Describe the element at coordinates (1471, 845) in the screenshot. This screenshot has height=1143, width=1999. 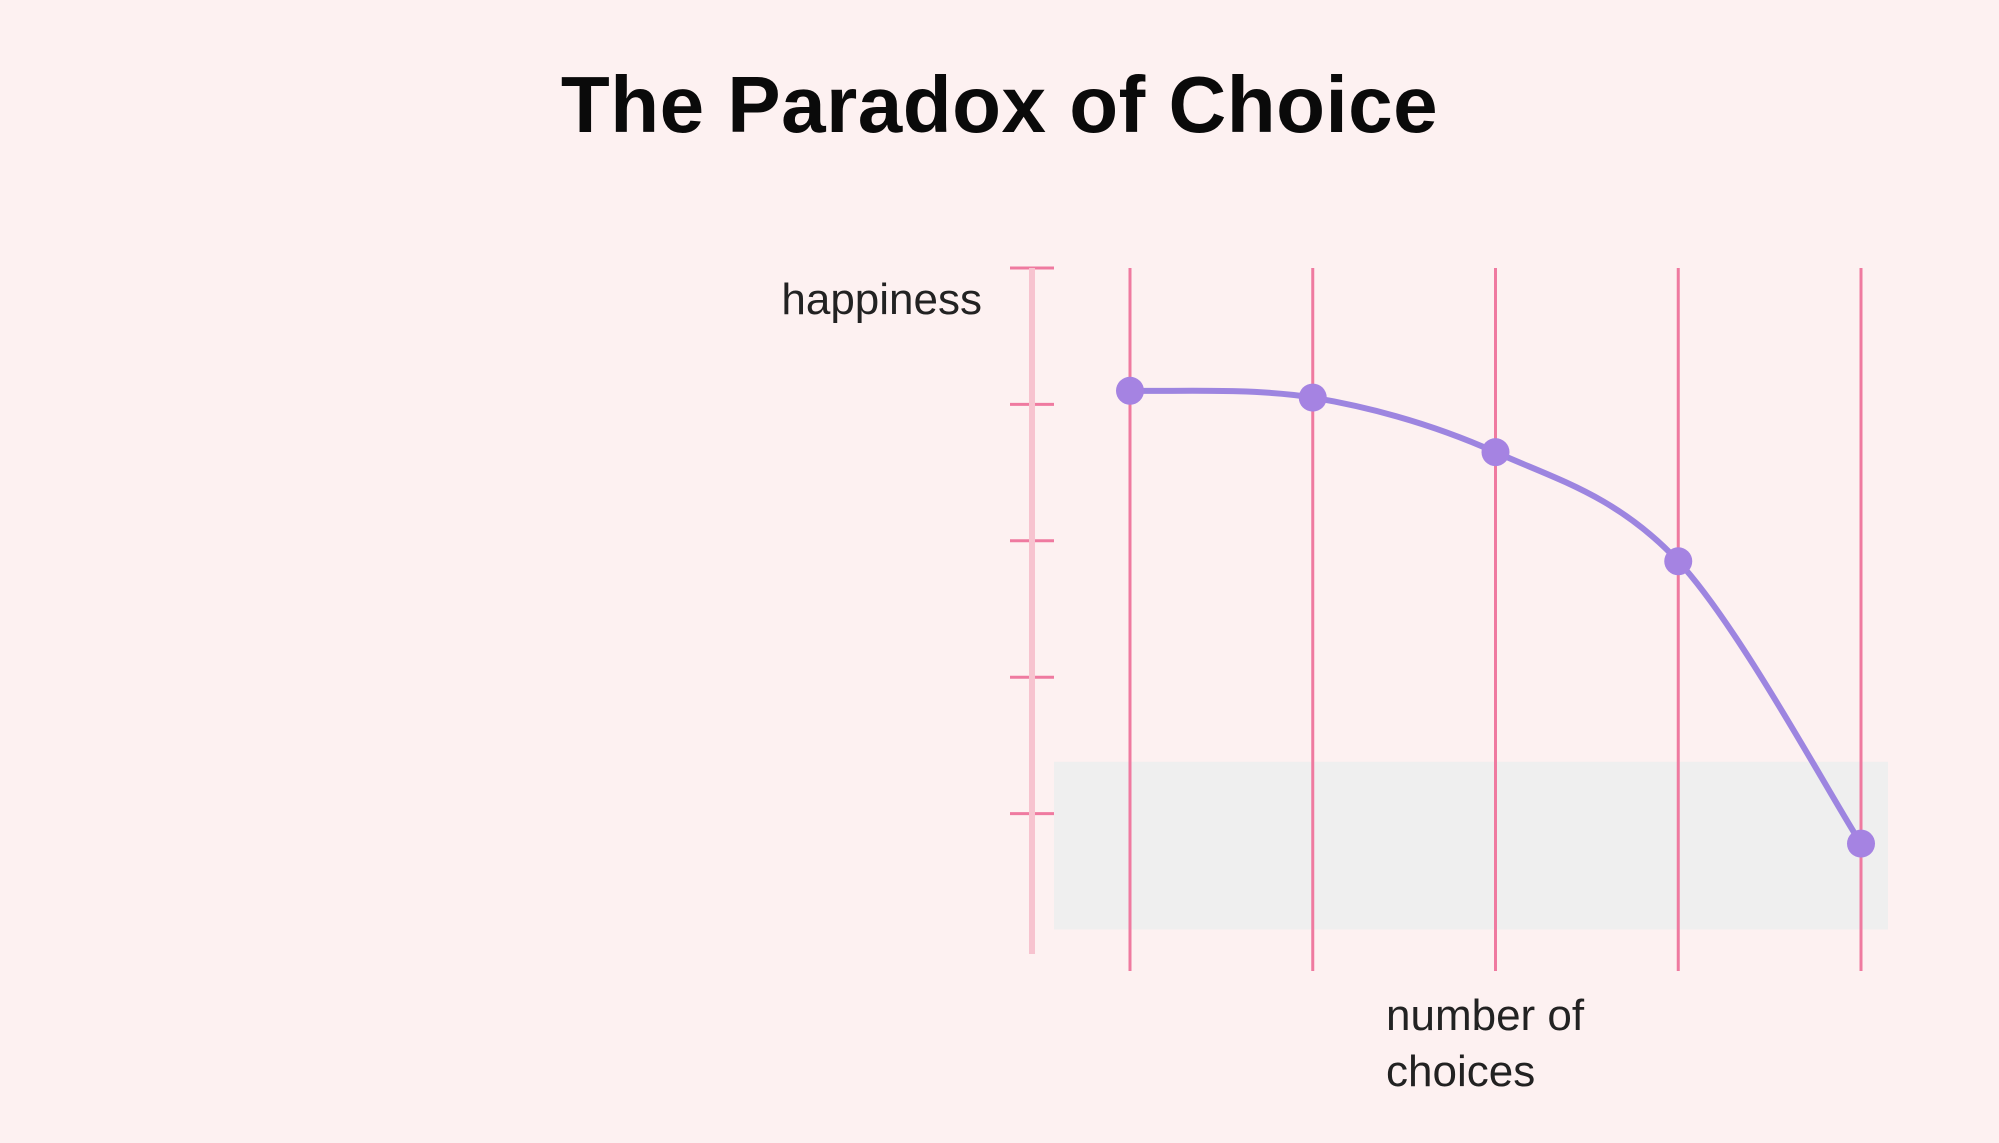
I see `highlight-band` at that location.